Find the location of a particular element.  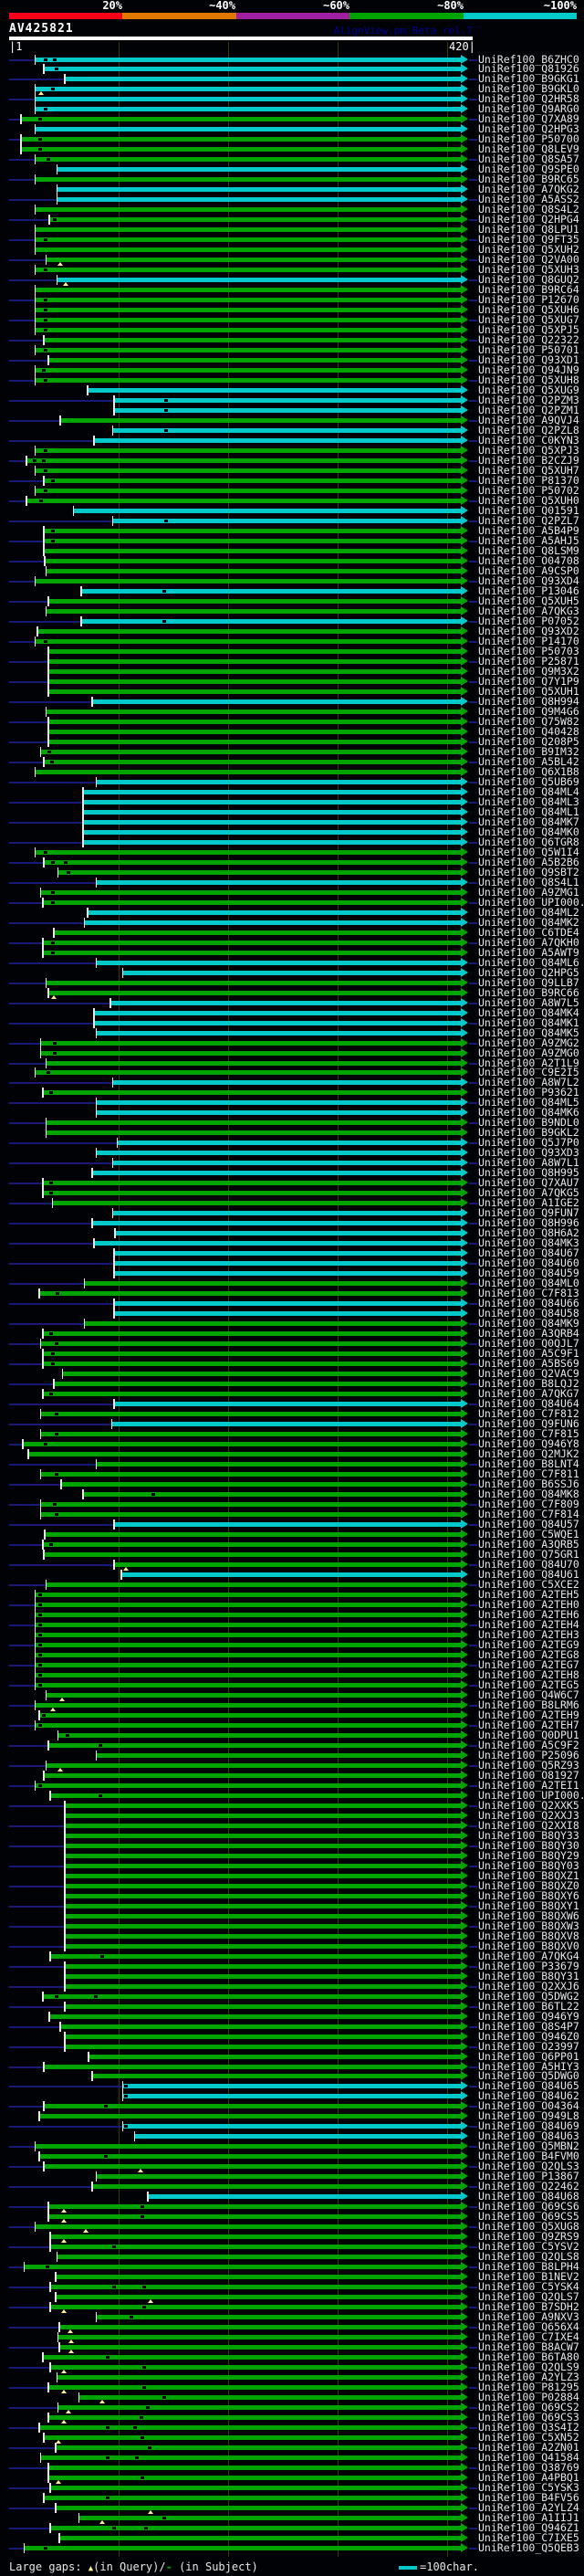

alignment-row: UniRef100_Q40428 is located at coordinates (292, 731).